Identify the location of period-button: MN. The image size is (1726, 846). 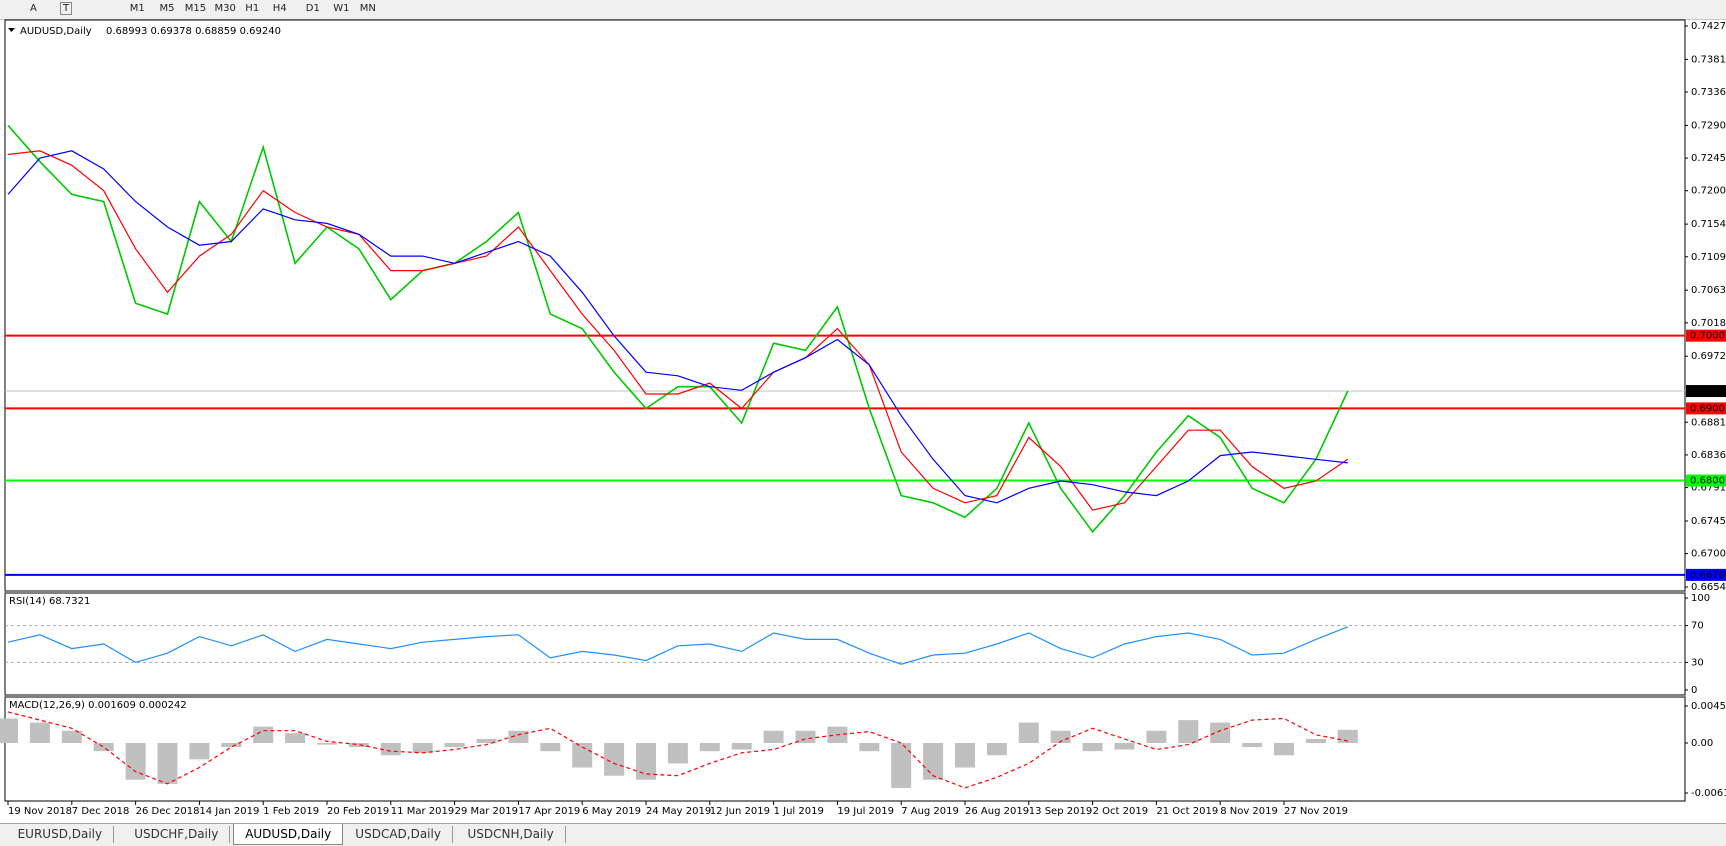
(367, 8).